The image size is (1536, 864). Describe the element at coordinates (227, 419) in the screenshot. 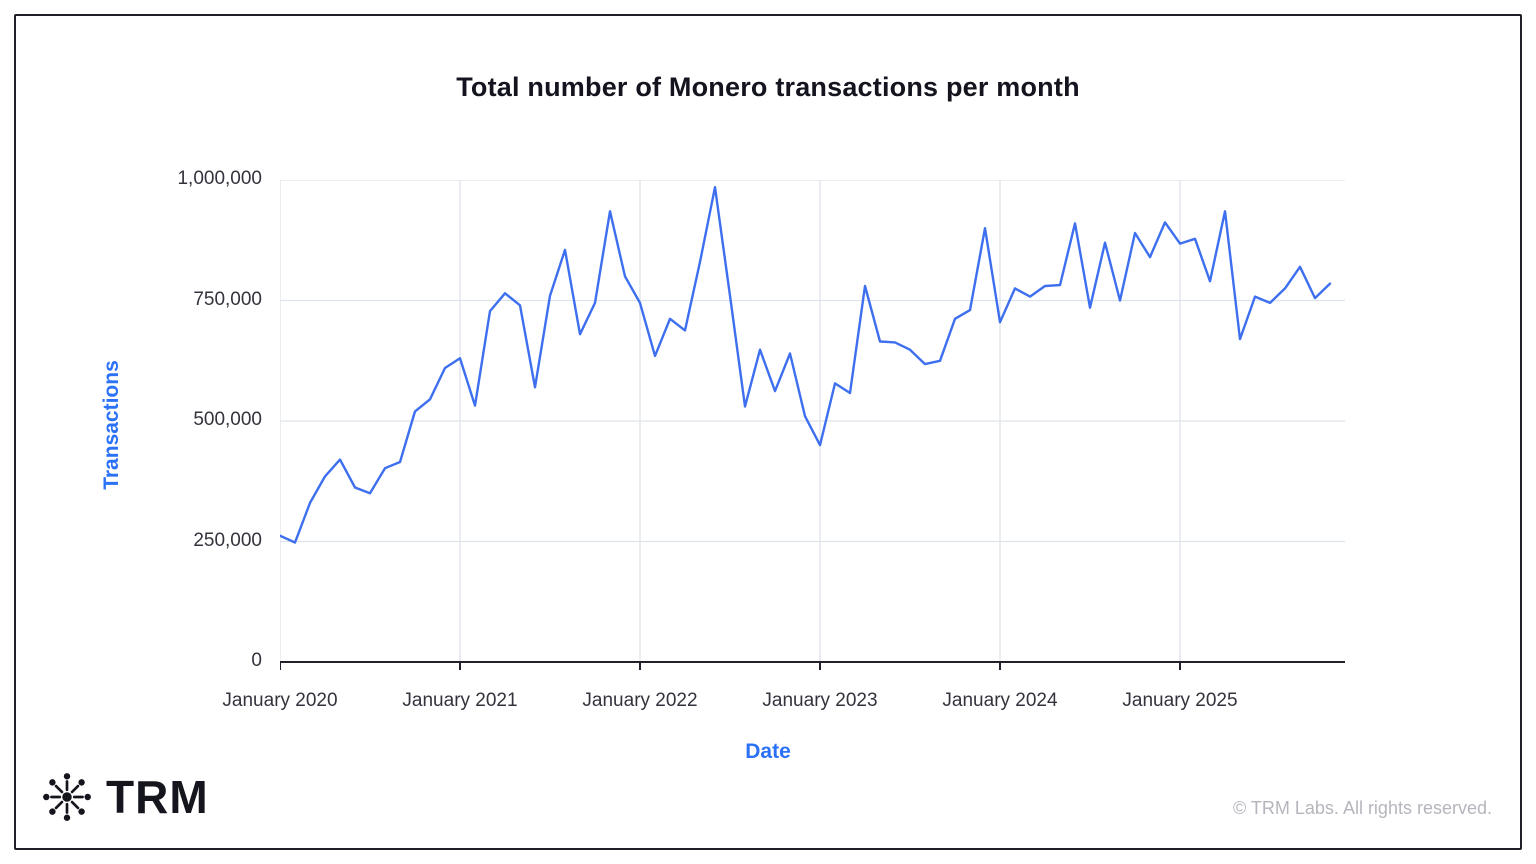

I see `y-tick-label: 500,000` at that location.